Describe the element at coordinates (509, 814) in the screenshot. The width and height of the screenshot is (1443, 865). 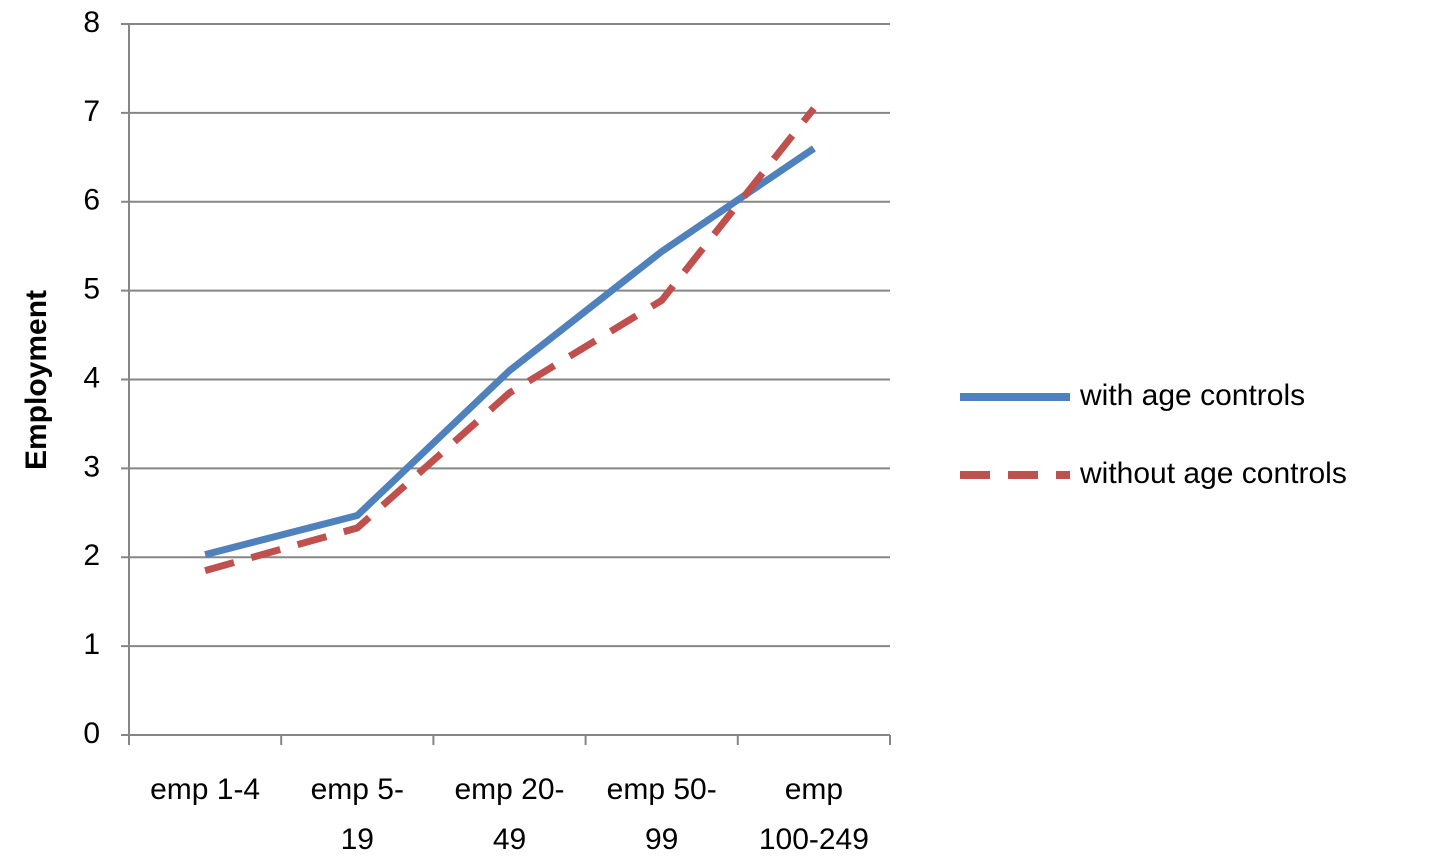
I see `x-tick-label: emp 20-49` at that location.